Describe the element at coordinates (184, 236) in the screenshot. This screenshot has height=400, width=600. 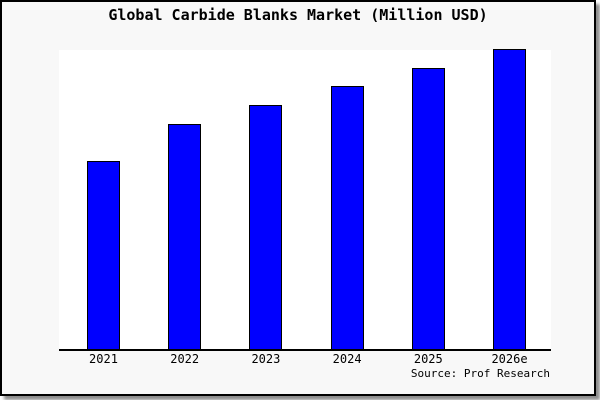
I see `bar-2022` at that location.